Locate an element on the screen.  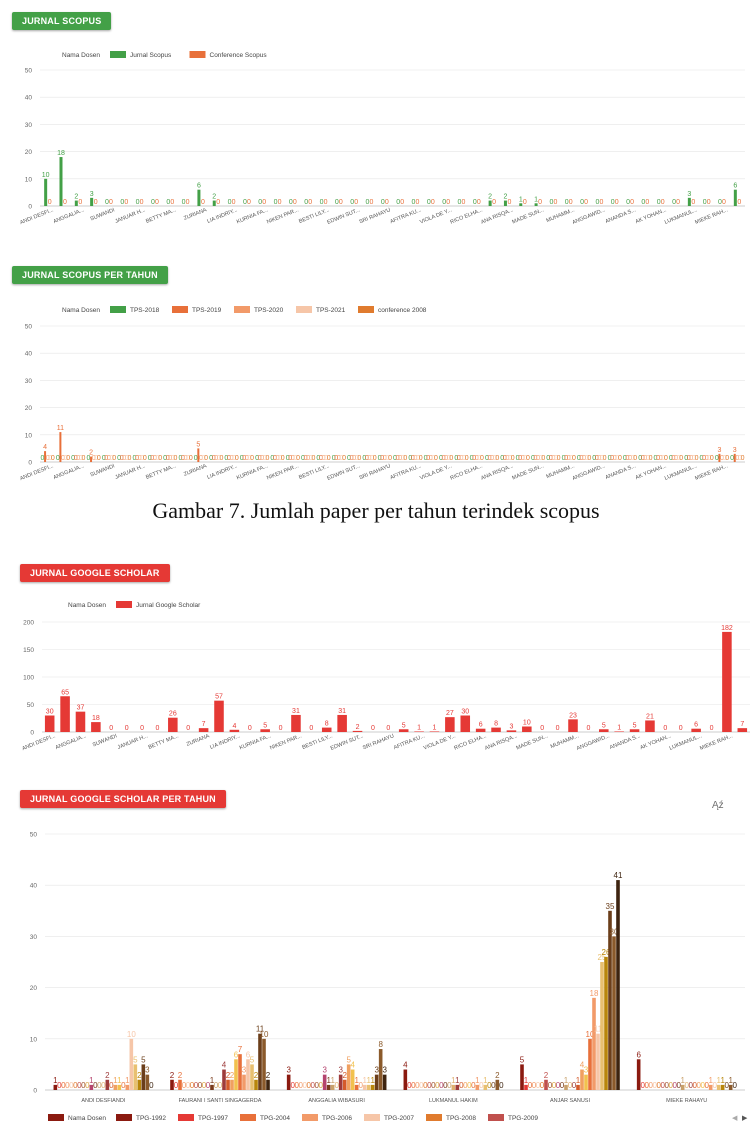
y-tick-label: 10 is located at coordinates (29, 179).